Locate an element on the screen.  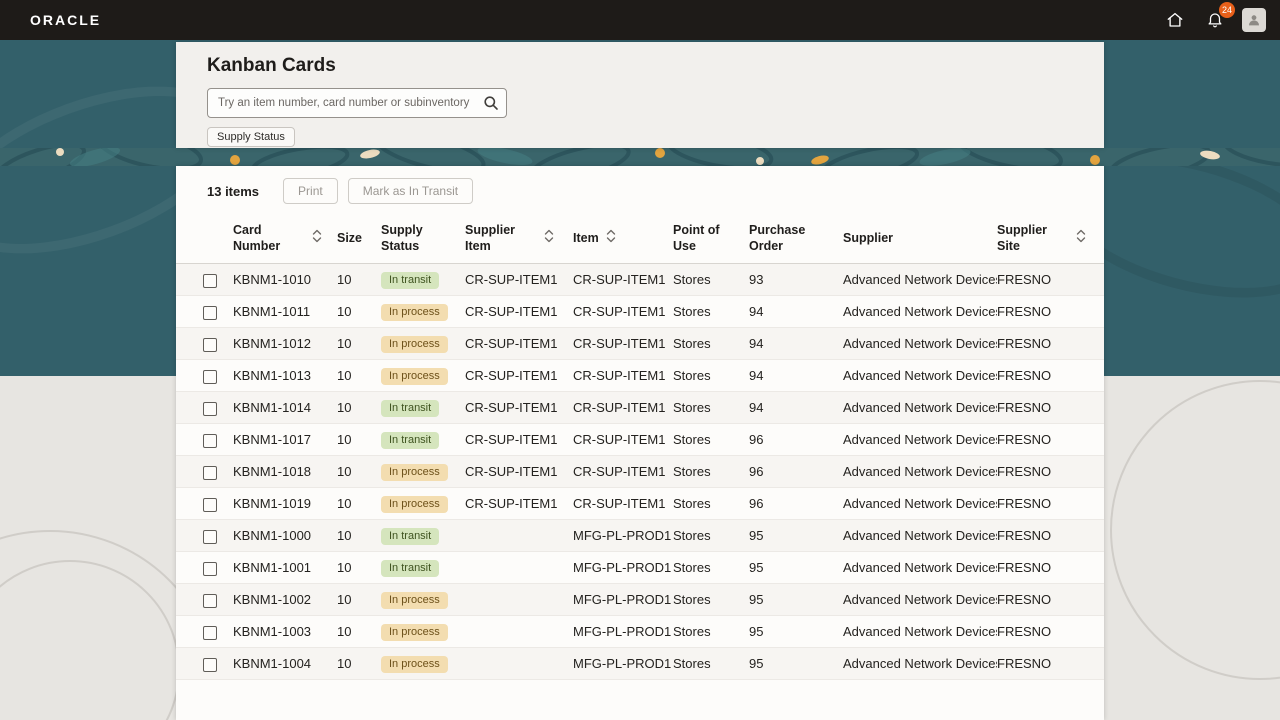
mark-in-transit-button: Mark as In Transit is located at coordinates (410, 191).